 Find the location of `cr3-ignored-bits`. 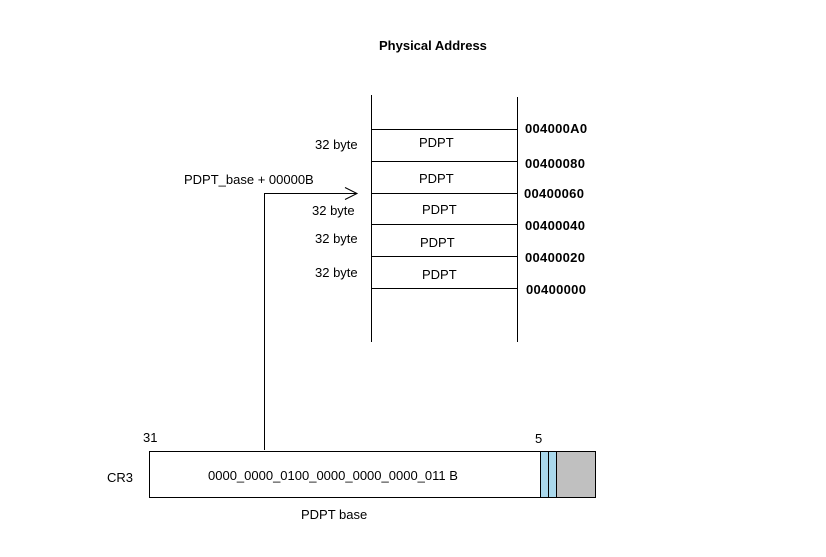

cr3-ignored-bits is located at coordinates (576, 474).